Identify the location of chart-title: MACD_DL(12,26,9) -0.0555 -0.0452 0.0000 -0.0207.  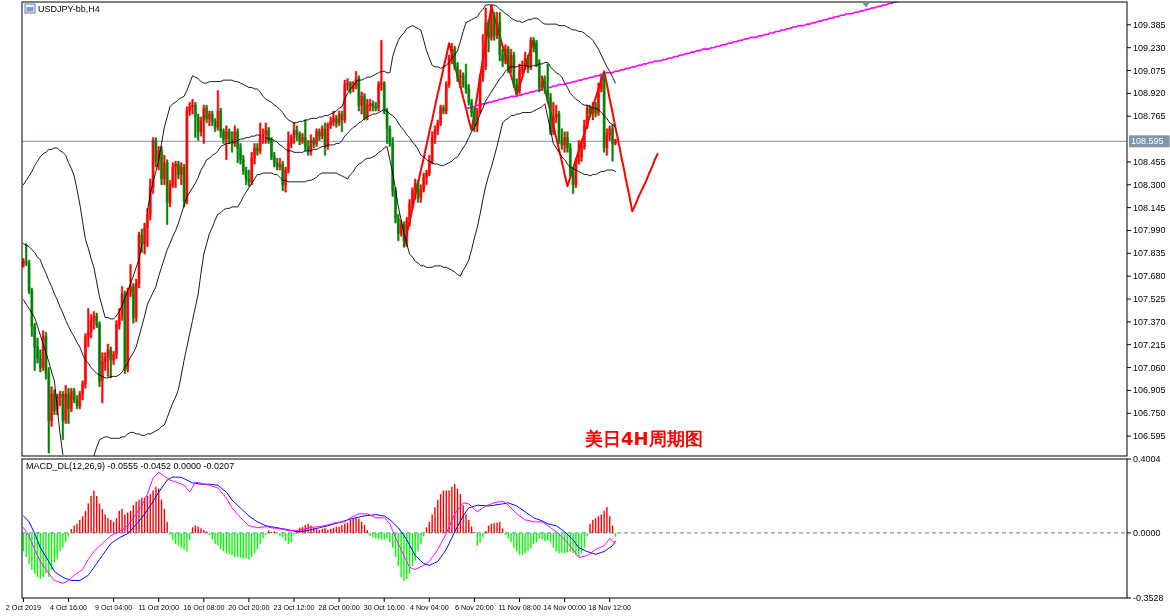
(130, 466).